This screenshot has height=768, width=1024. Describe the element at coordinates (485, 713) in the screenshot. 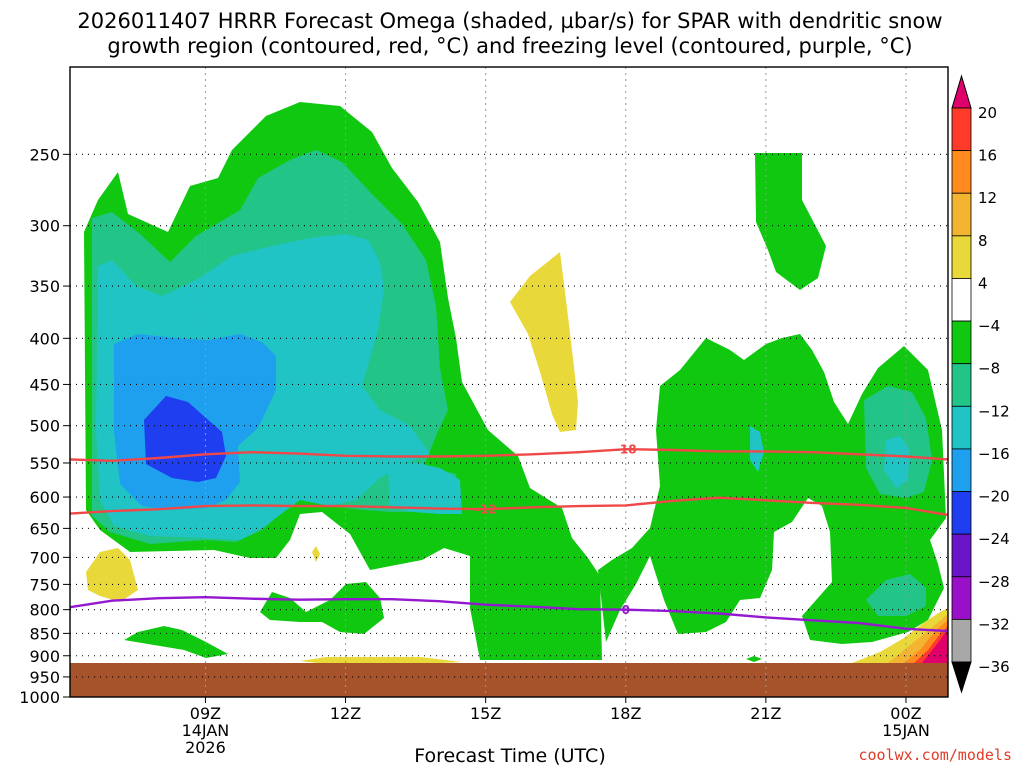

I see `x-tick-label-2-0: 15Z` at that location.